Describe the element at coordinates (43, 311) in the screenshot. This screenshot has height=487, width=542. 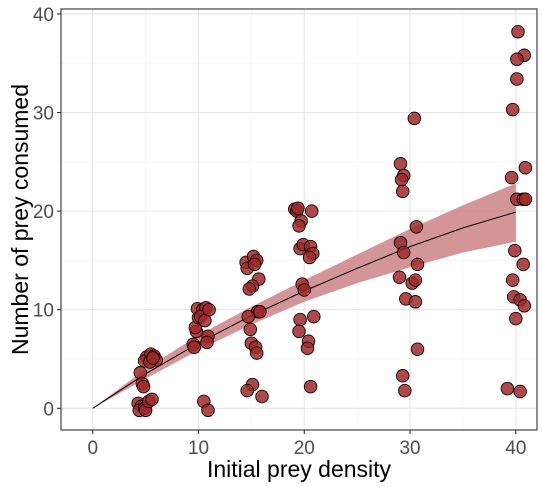
I see `y-tick-label: 10` at that location.